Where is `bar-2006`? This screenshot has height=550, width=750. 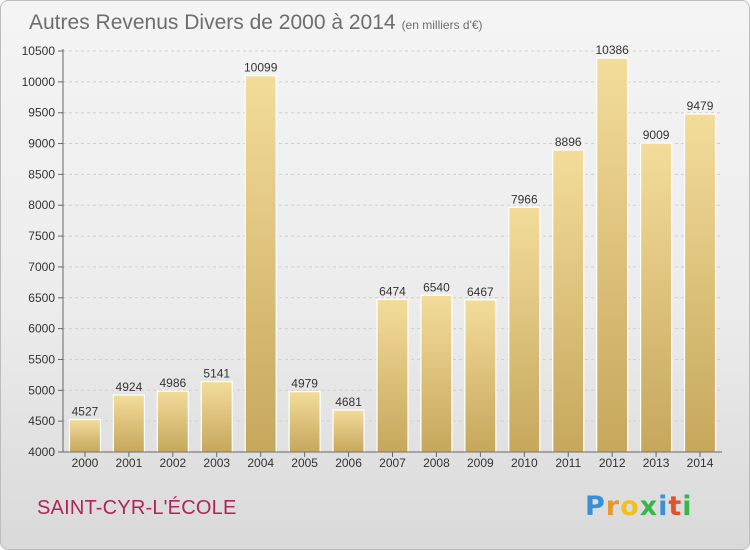
bar-2006 is located at coordinates (348, 431).